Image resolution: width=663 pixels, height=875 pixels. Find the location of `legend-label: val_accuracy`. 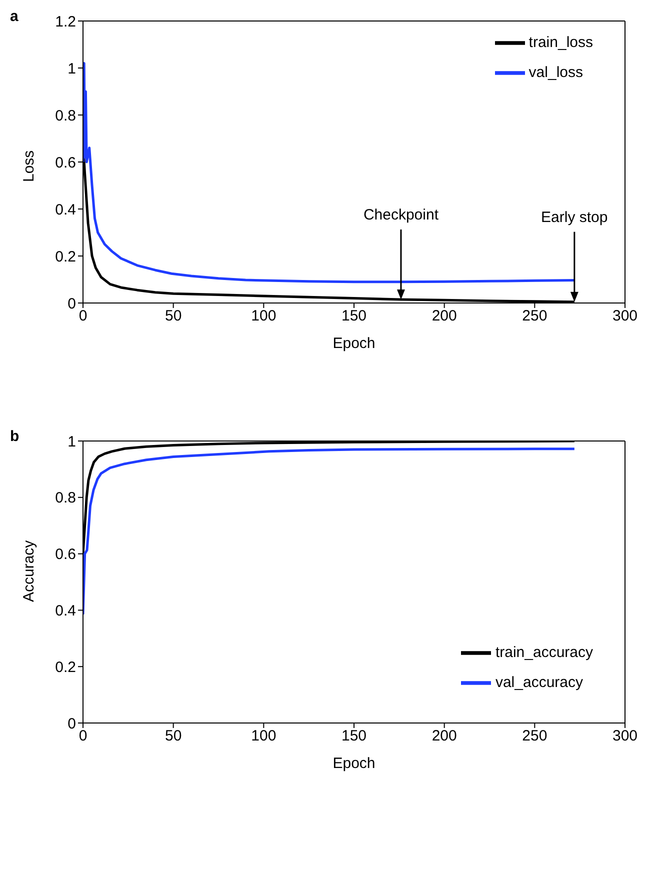

legend-label: val_accuracy is located at coordinates (539, 683).